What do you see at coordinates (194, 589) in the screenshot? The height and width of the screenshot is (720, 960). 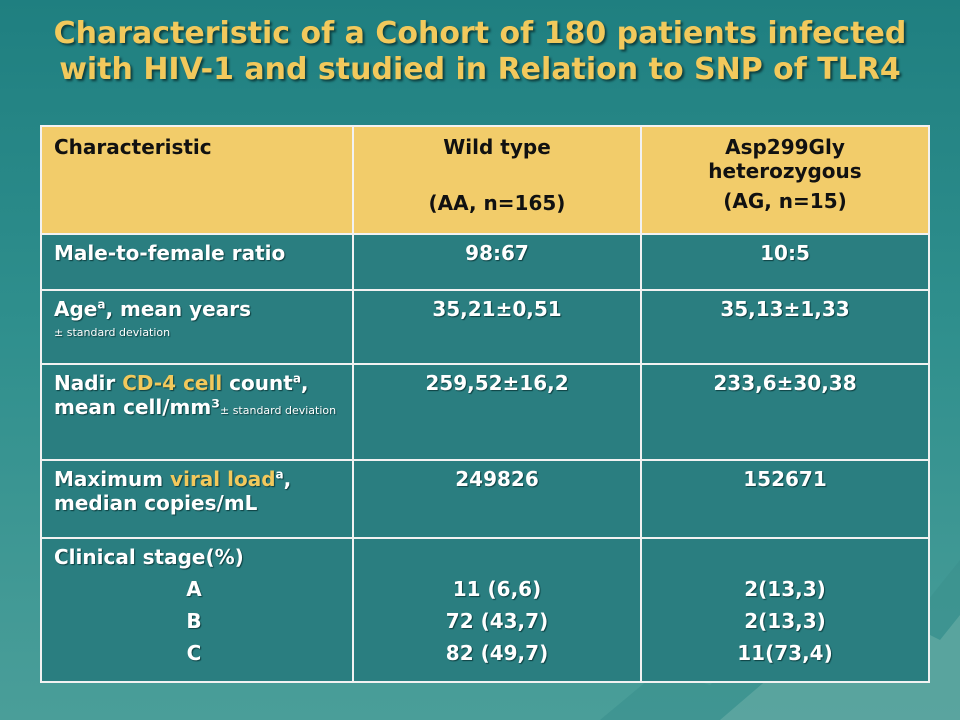 I see `stage-letter-a: A` at bounding box center [194, 589].